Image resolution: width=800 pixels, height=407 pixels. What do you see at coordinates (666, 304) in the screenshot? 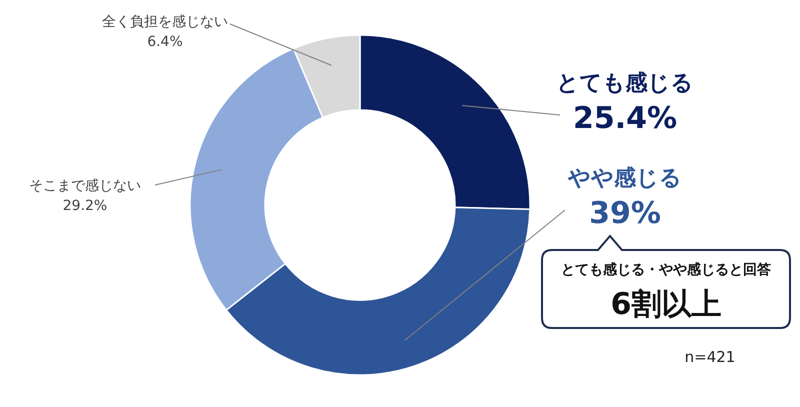
I see `text: 6割以上` at bounding box center [666, 304].